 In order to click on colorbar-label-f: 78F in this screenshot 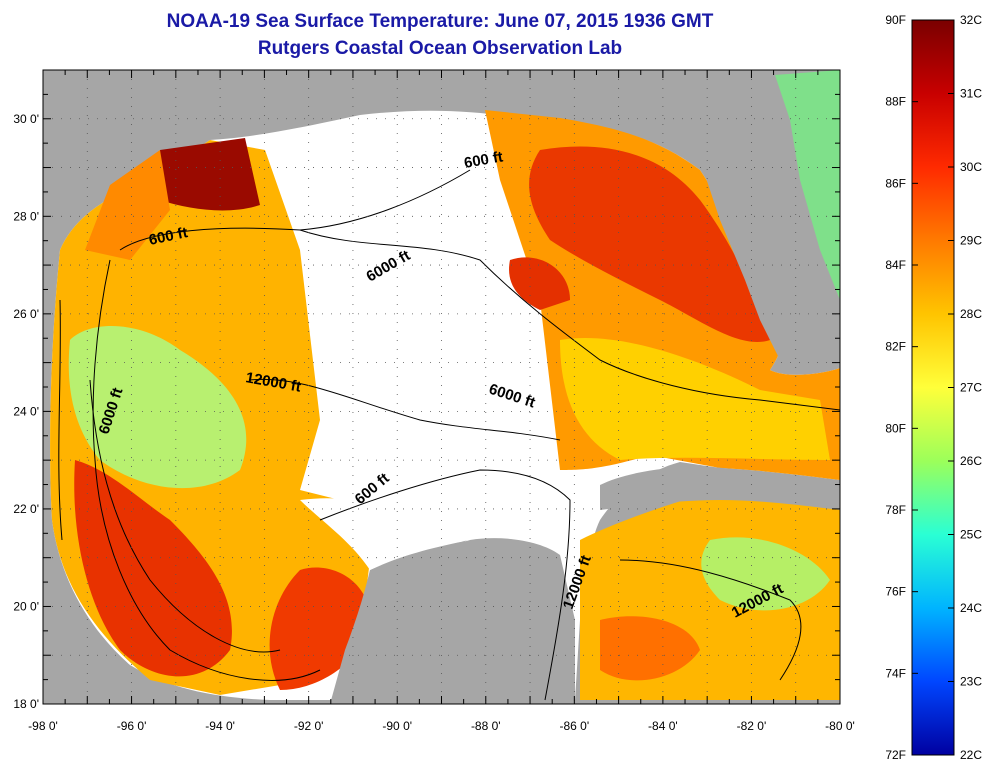, I will do `click(895, 510)`.